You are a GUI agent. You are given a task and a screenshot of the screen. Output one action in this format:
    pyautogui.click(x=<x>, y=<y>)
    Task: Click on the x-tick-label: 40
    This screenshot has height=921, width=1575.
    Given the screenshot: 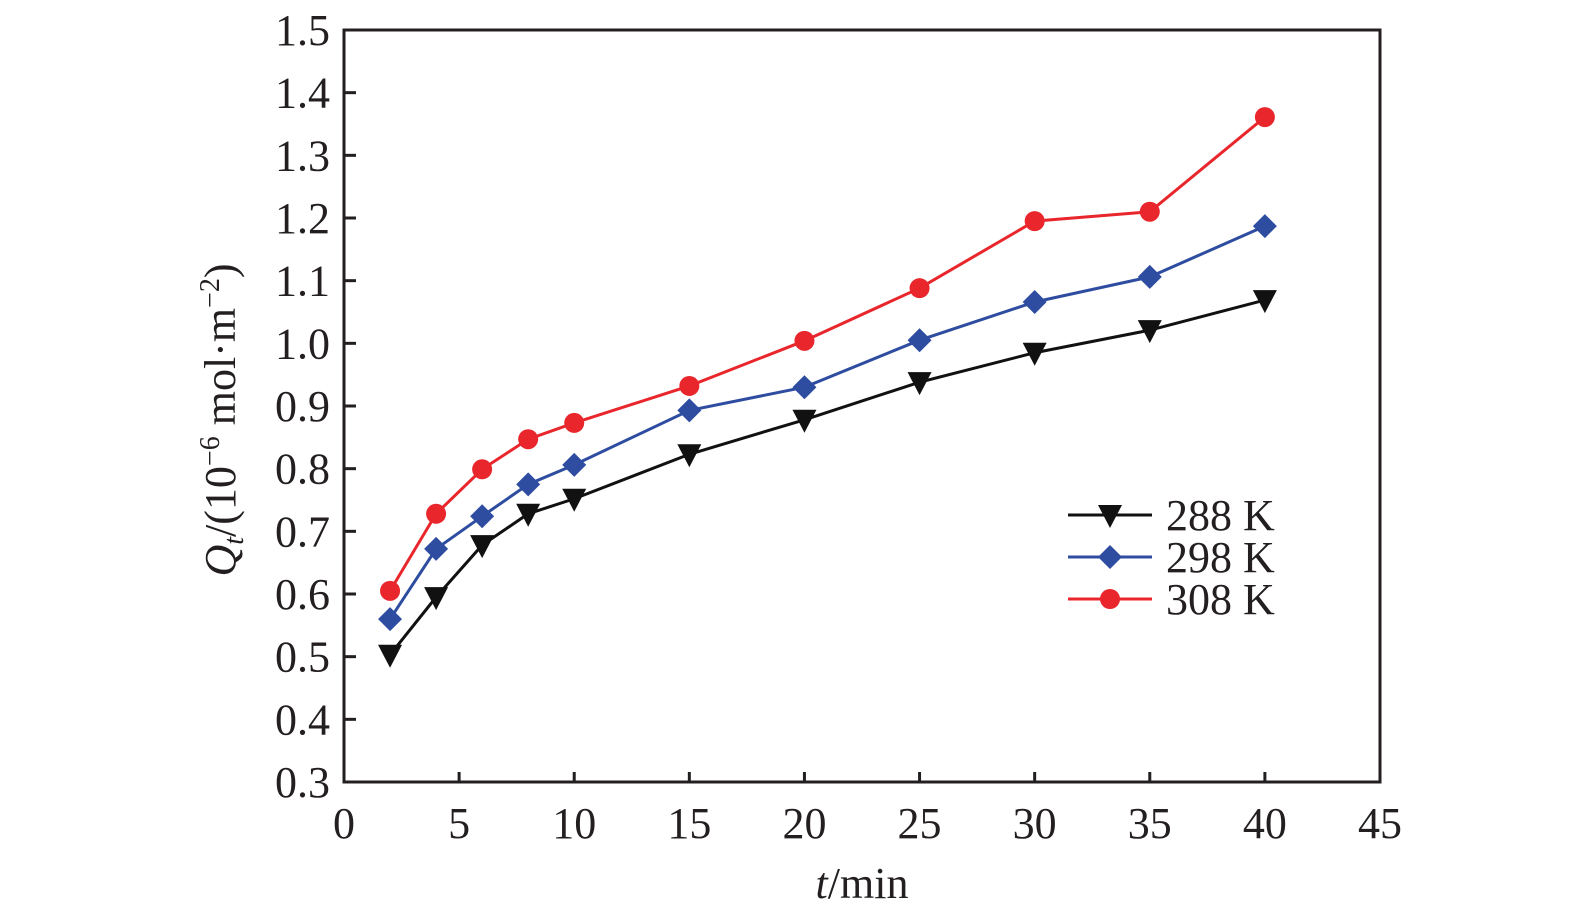 What is the action you would take?
    pyautogui.click(x=1265, y=823)
    